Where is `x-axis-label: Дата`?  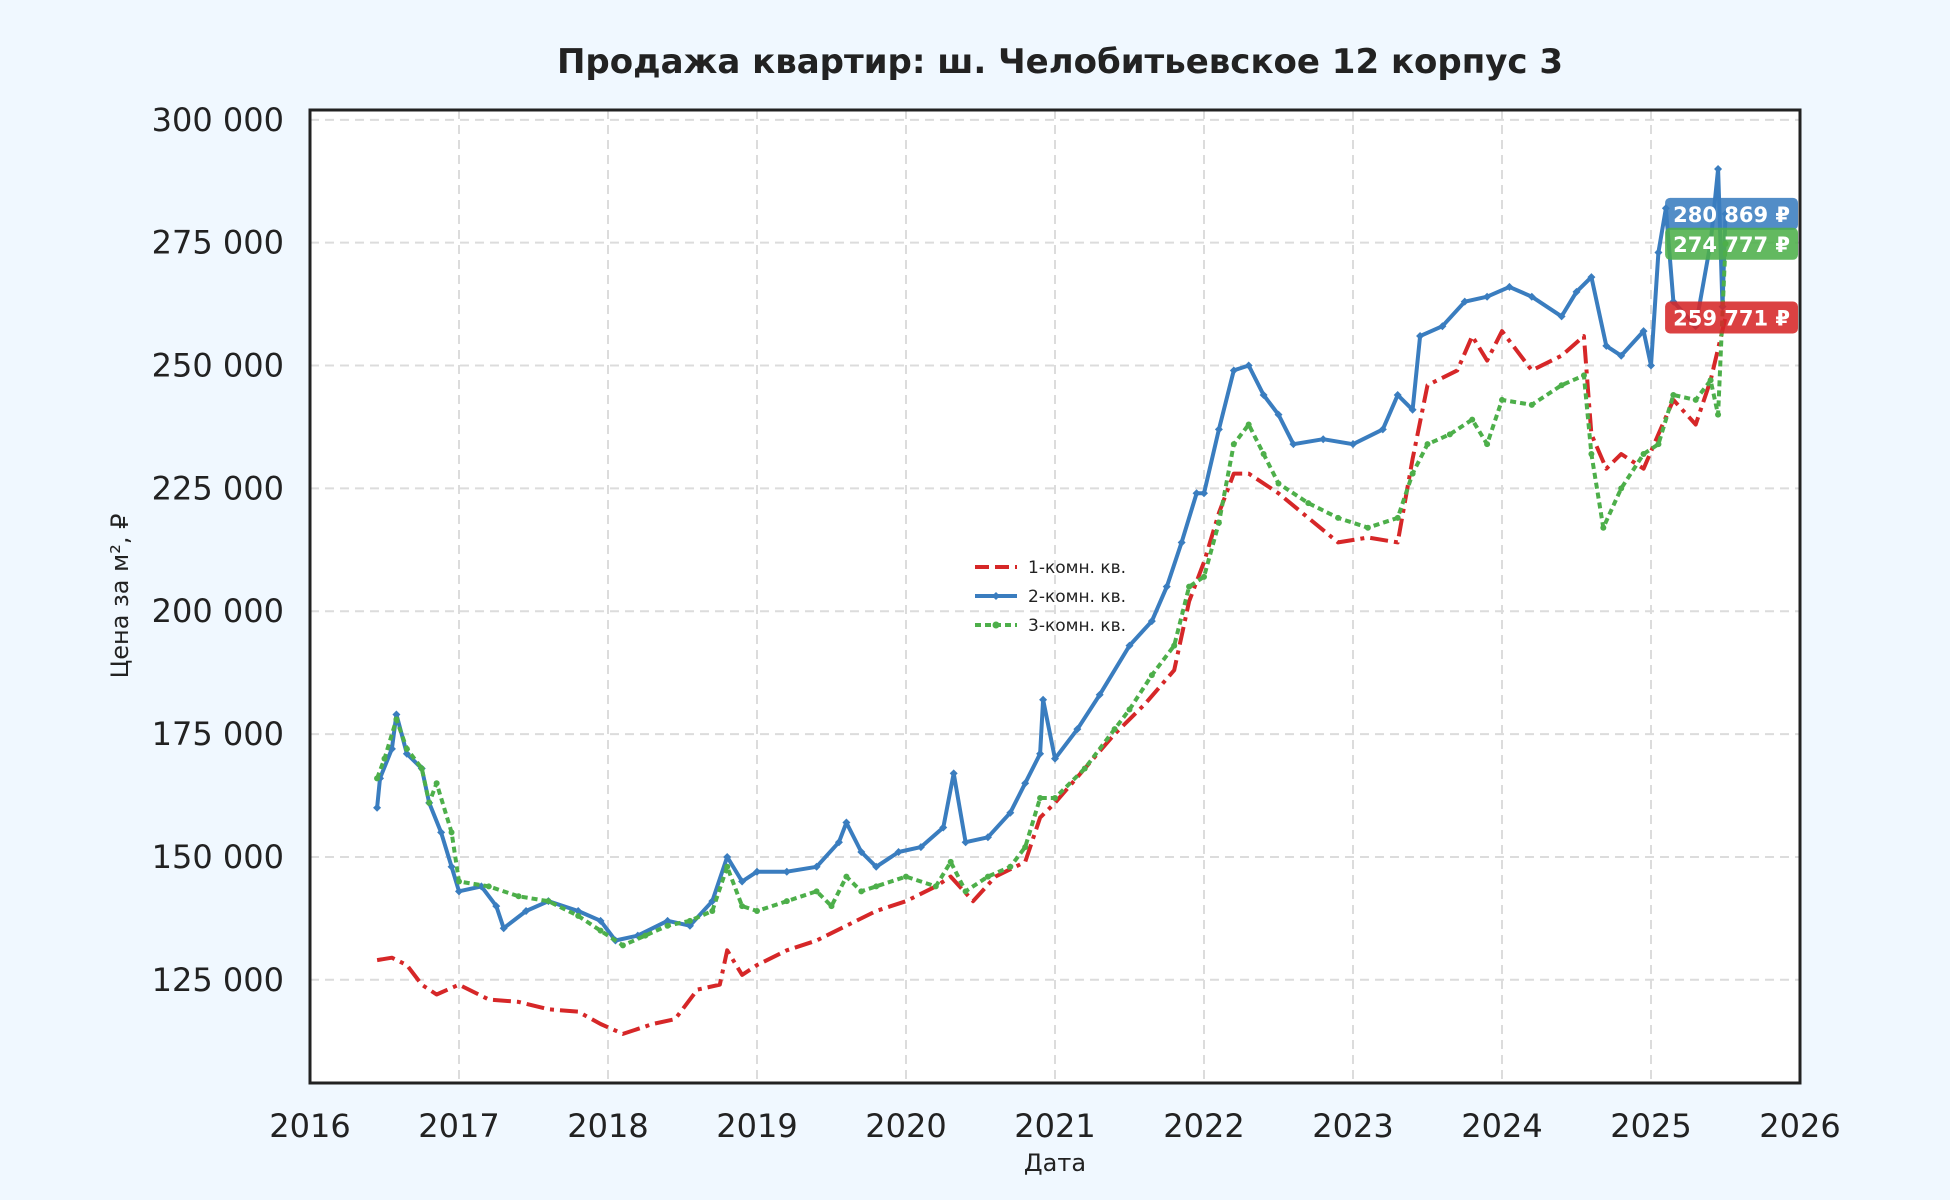
x-axis-label: Дата is located at coordinates (1055, 1163).